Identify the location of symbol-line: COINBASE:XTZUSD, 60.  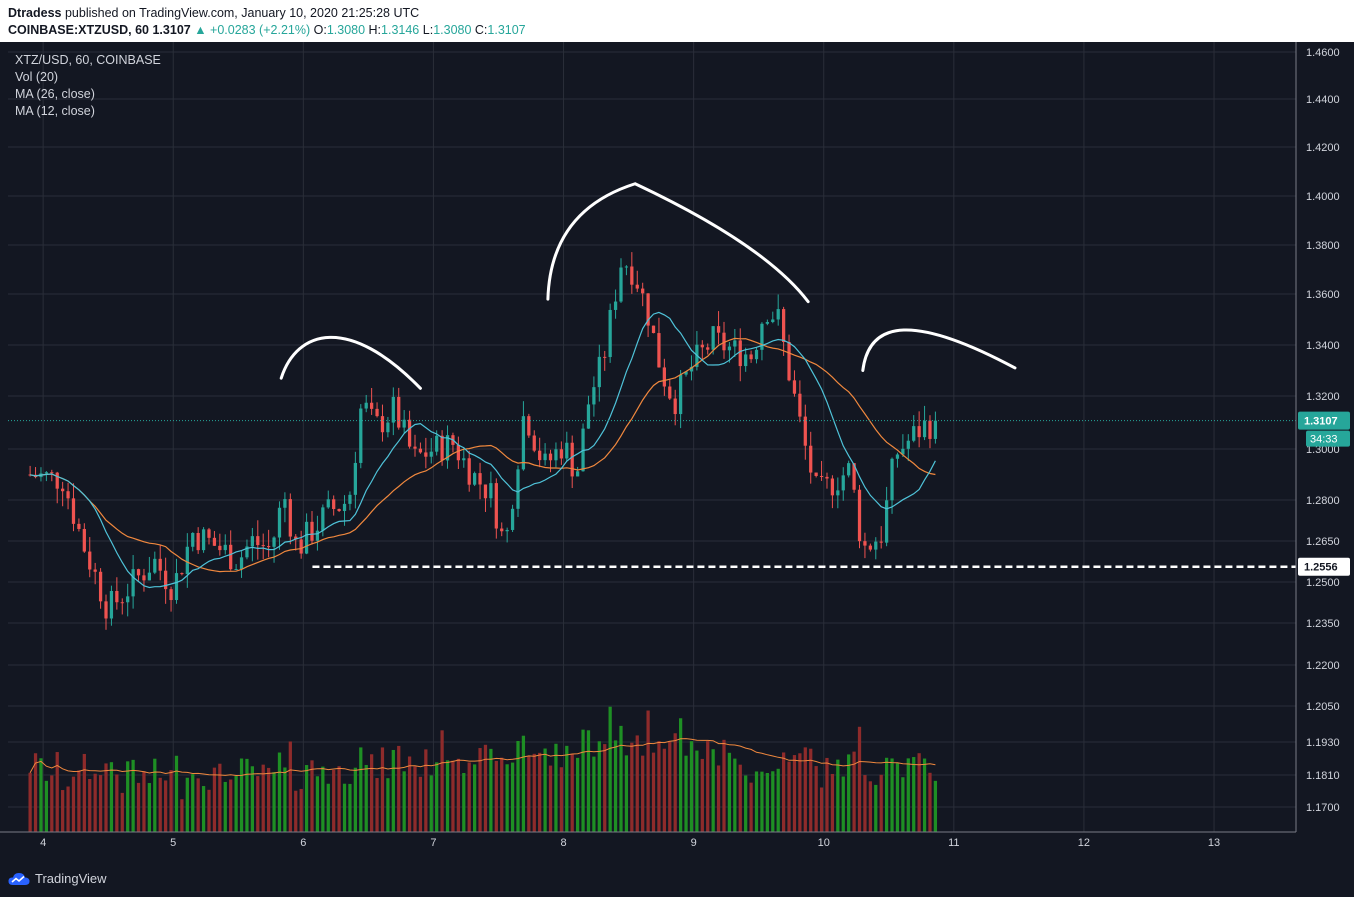
(78, 30).